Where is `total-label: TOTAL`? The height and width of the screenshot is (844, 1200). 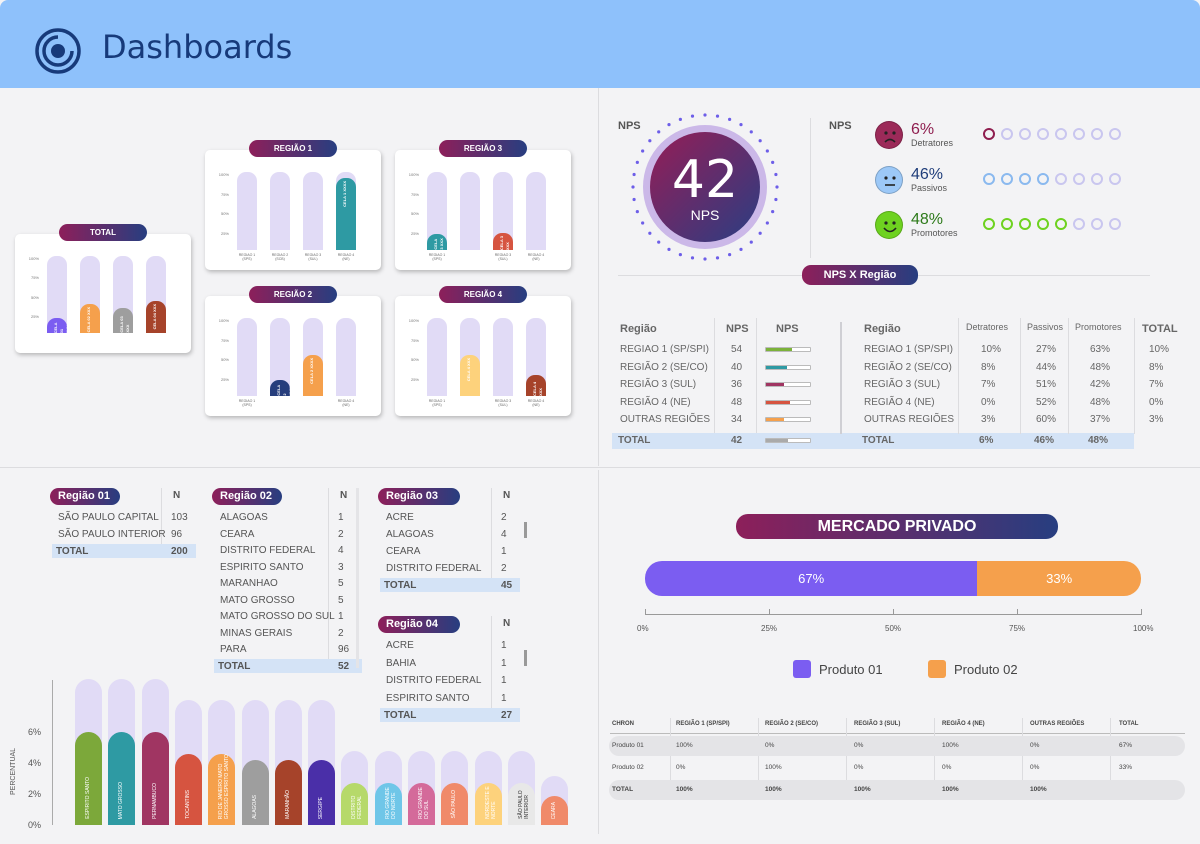 total-label: TOTAL is located at coordinates (634, 440).